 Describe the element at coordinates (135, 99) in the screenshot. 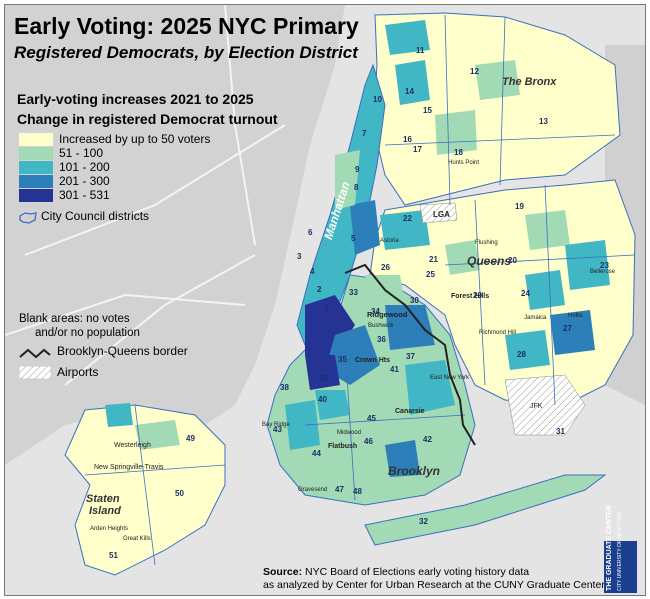

I see `legend-heading-1: Early-voting increases 2021 to 2025` at that location.